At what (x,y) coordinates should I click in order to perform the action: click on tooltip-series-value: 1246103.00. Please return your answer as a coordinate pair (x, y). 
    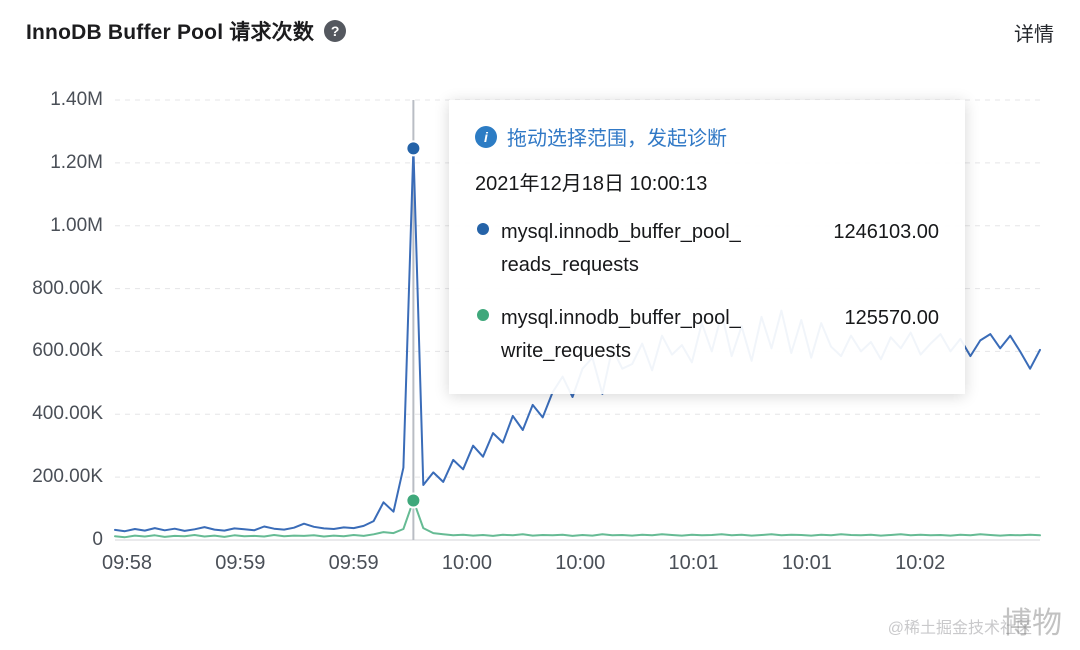
    Looking at the image, I should click on (886, 232).